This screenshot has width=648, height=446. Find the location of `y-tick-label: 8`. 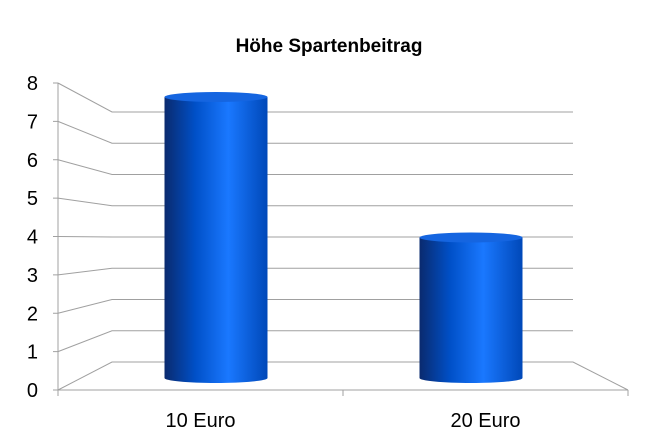

y-tick-label: 8 is located at coordinates (32, 84).